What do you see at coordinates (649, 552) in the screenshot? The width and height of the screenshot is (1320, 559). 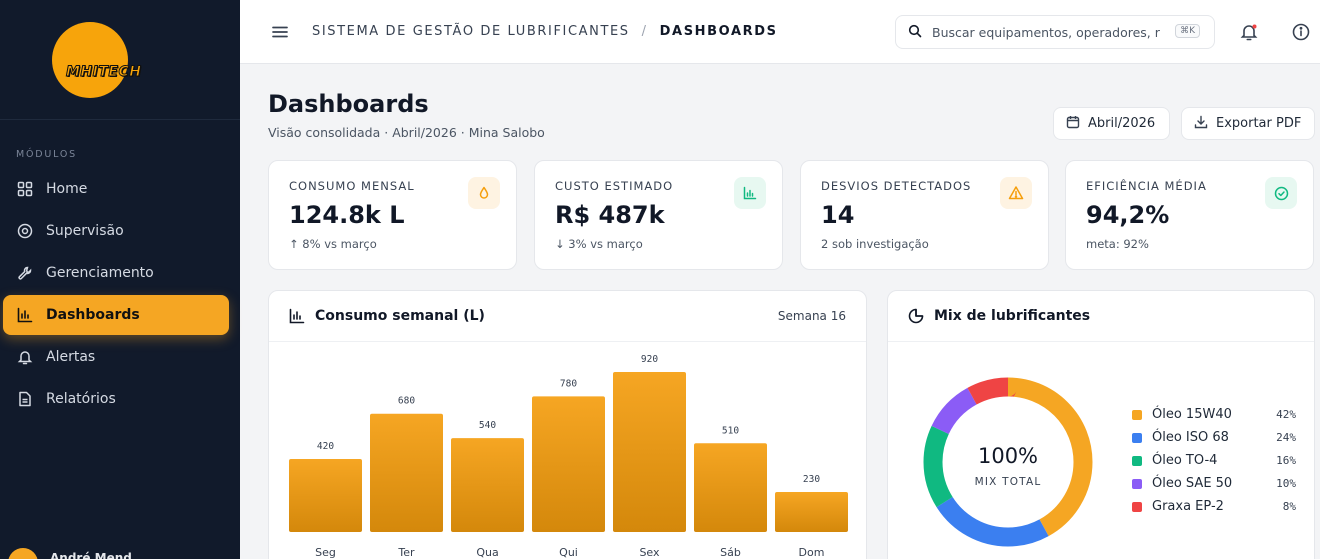 I see `bar-category-label: Sex` at bounding box center [649, 552].